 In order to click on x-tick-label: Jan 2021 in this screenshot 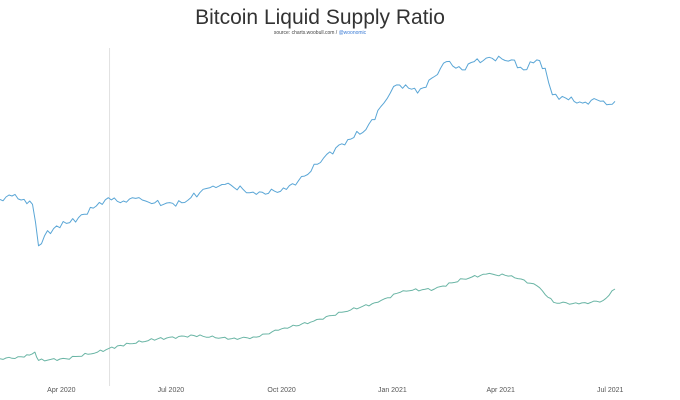, I will do `click(392, 390)`.